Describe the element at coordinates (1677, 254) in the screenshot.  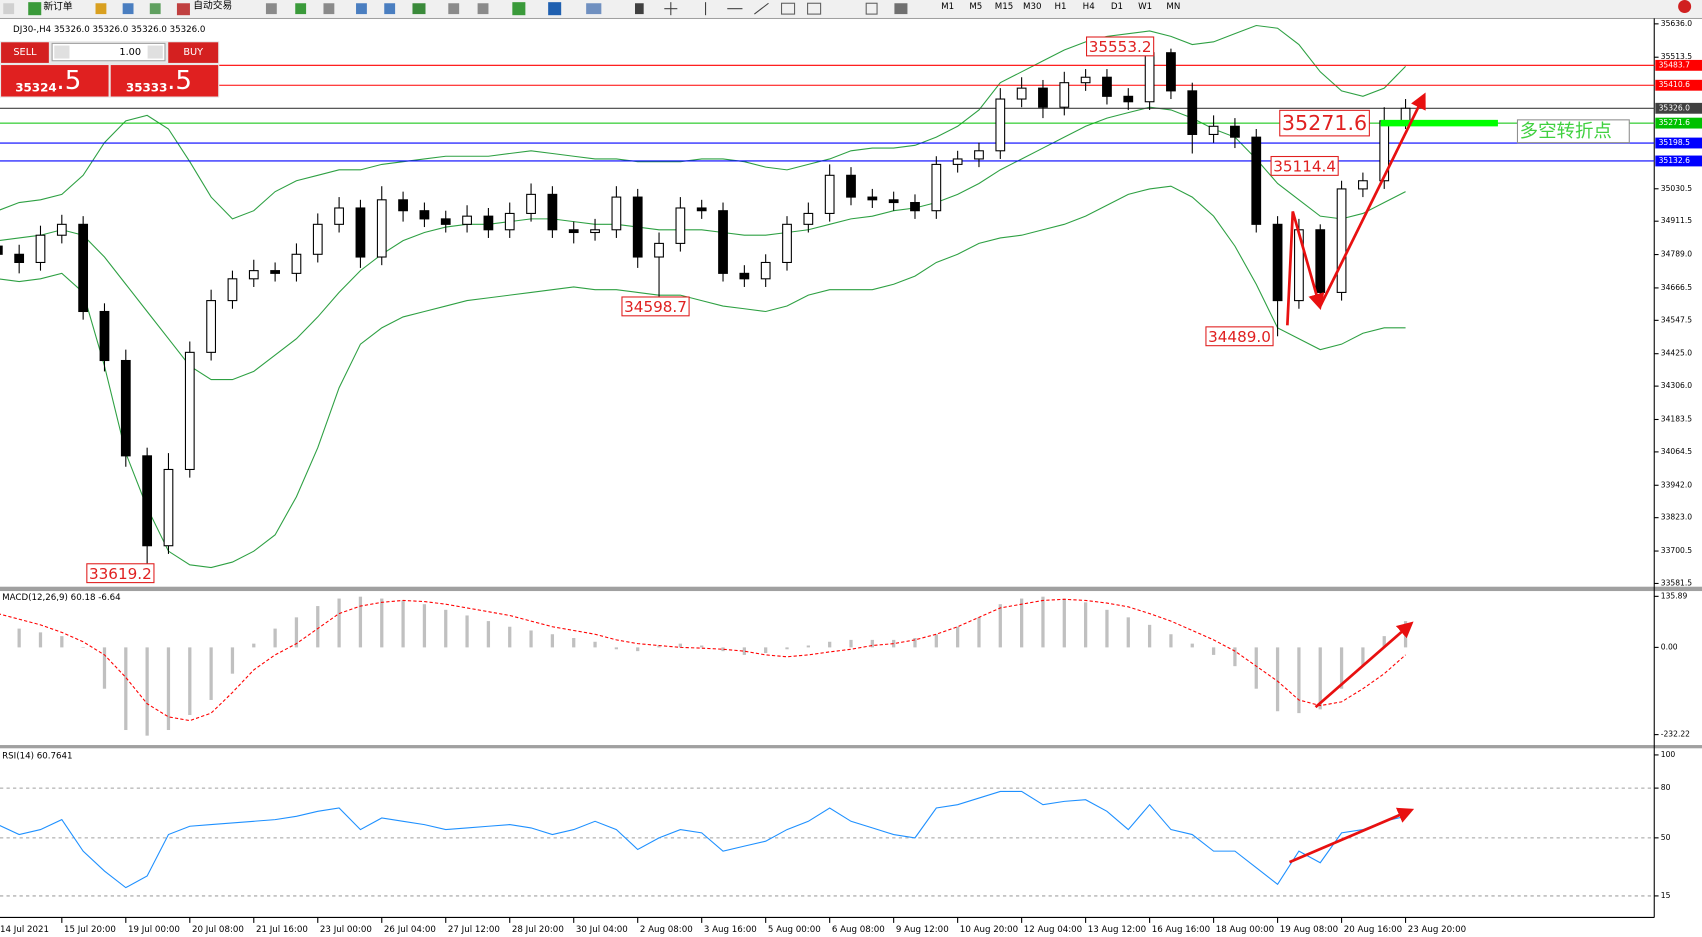
I see `y-tick-label: 34789.0` at that location.